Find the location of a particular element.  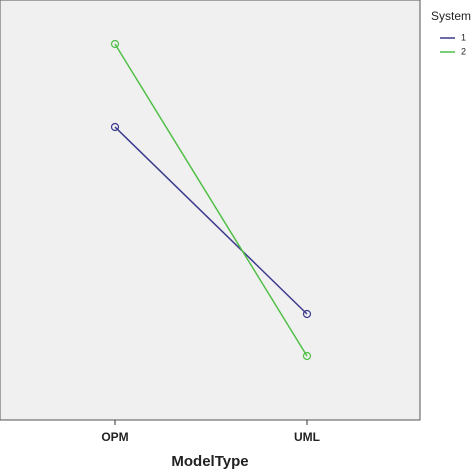

legend-title: System is located at coordinates (451, 16).